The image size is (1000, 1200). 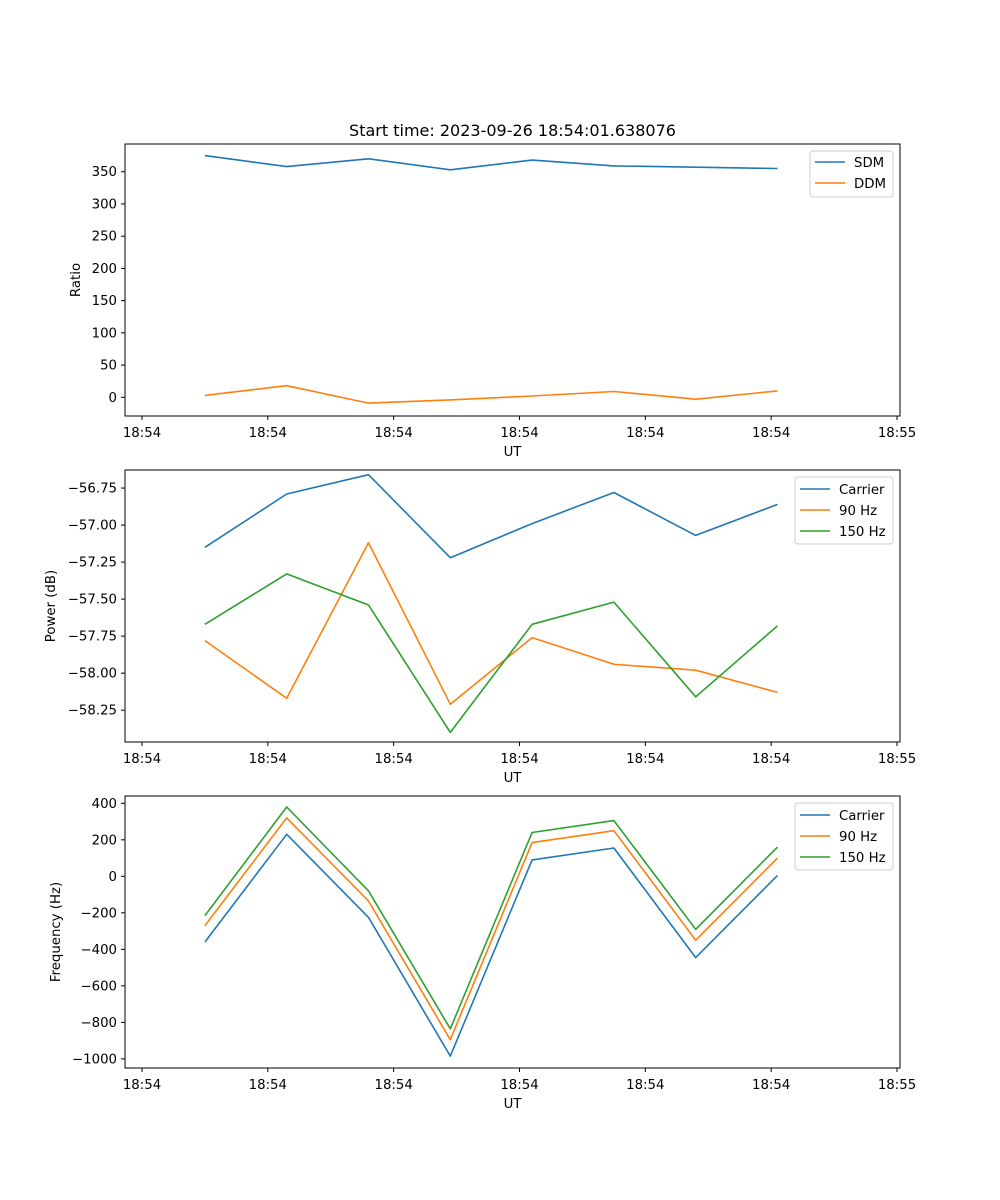 I want to click on y-tick-label: −800, so click(x=98, y=1023).